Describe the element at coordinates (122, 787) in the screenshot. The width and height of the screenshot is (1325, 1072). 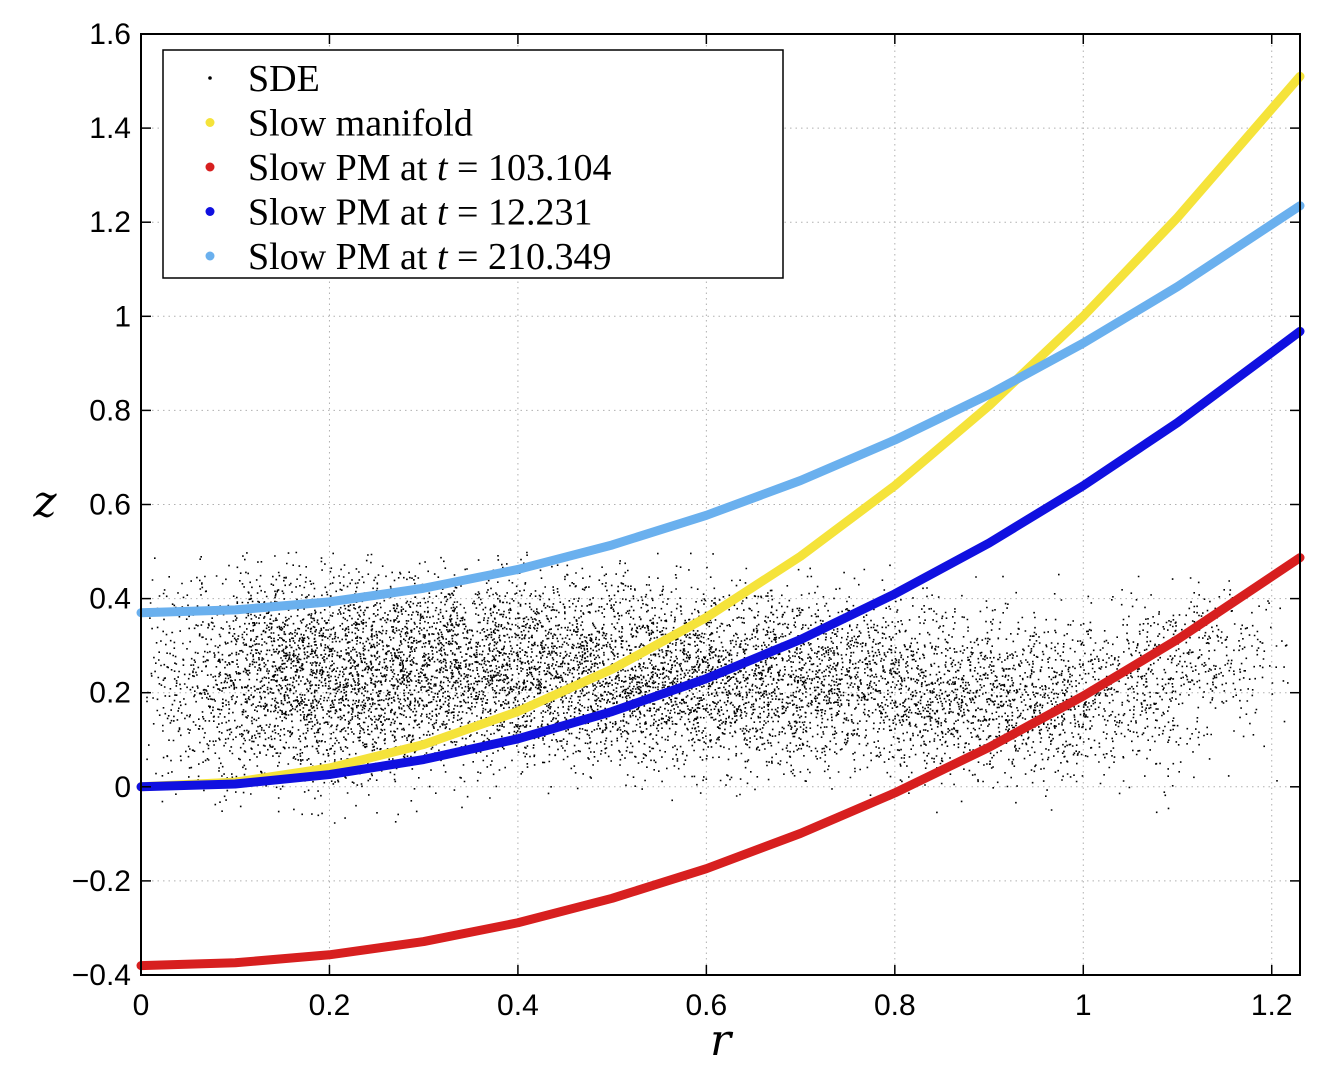
I see `y-tick-label: 0` at that location.